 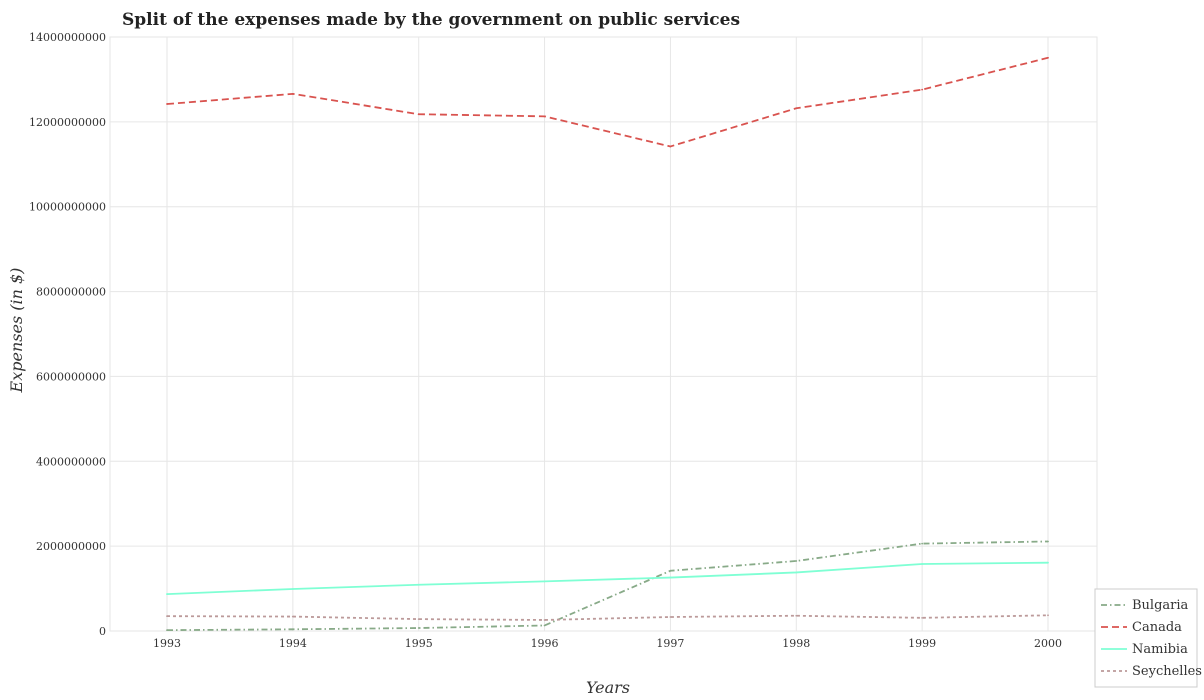 I want to click on legend-label-namibia: Namibia, so click(x=1160, y=649).